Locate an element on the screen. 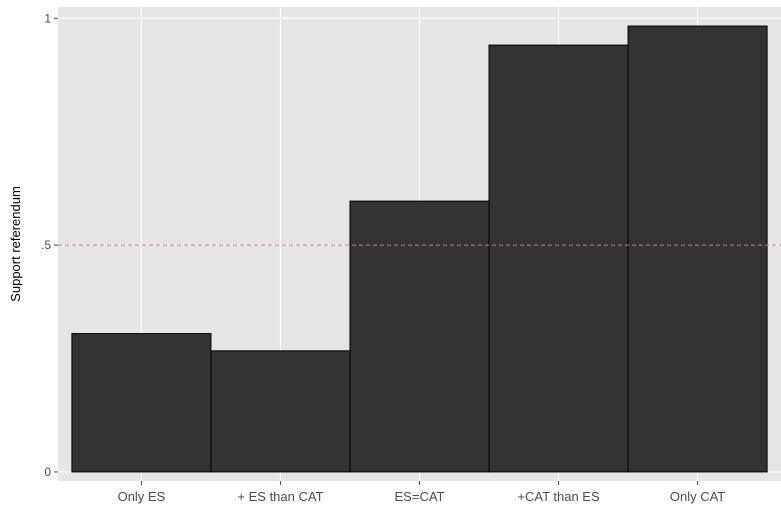  y-tick-label: 0 is located at coordinates (47, 472).